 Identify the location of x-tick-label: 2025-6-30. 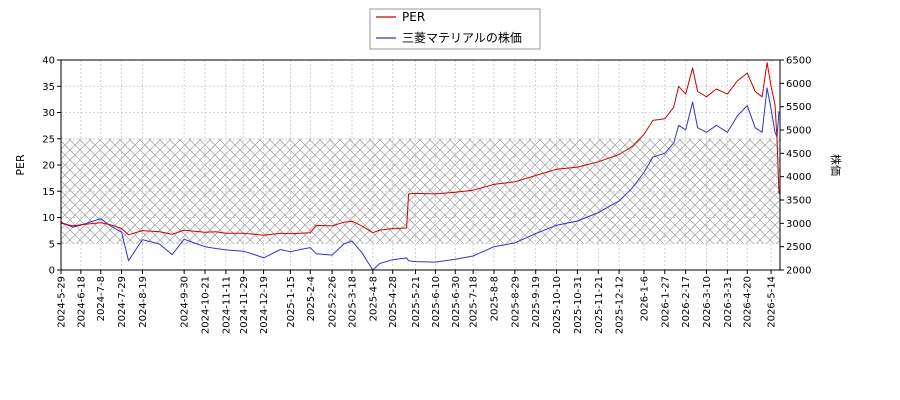
(456, 302).